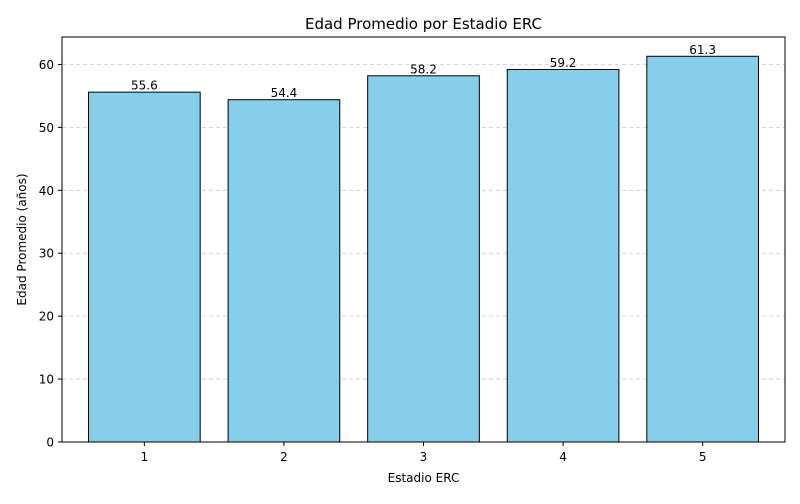  Describe the element at coordinates (46, 65) in the screenshot. I see `y-tick-label: 60` at that location.